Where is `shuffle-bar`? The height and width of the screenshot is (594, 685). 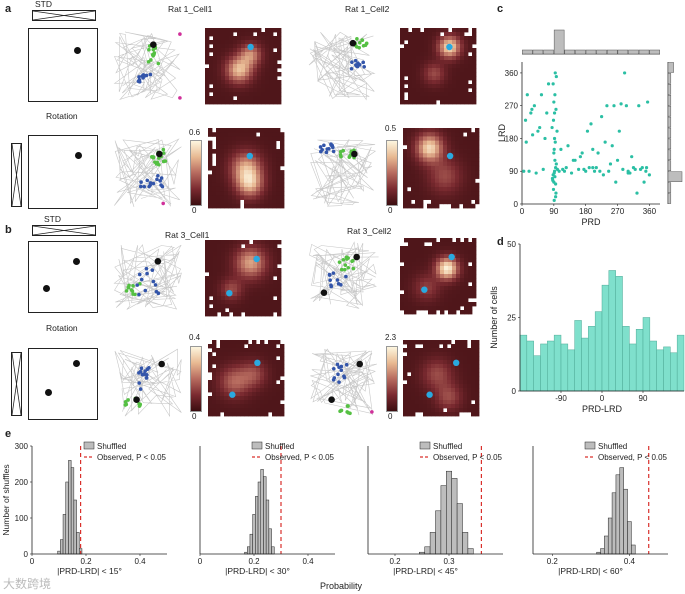 shuffle-bar is located at coordinates (438, 532).